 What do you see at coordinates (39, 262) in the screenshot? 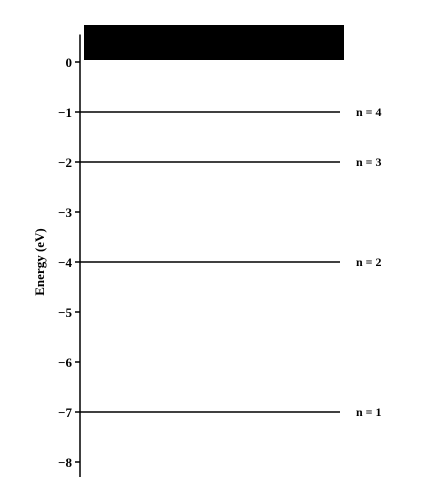
I see `y-axis-label: Energy (eV)` at bounding box center [39, 262].